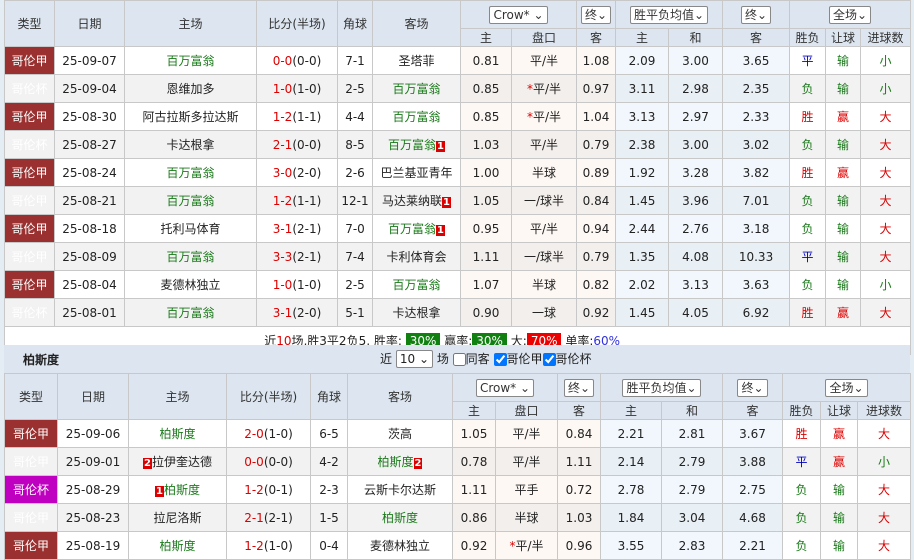  Describe the element at coordinates (190, 144) in the screenshot. I see `home-team: 卡达根拿` at that location.